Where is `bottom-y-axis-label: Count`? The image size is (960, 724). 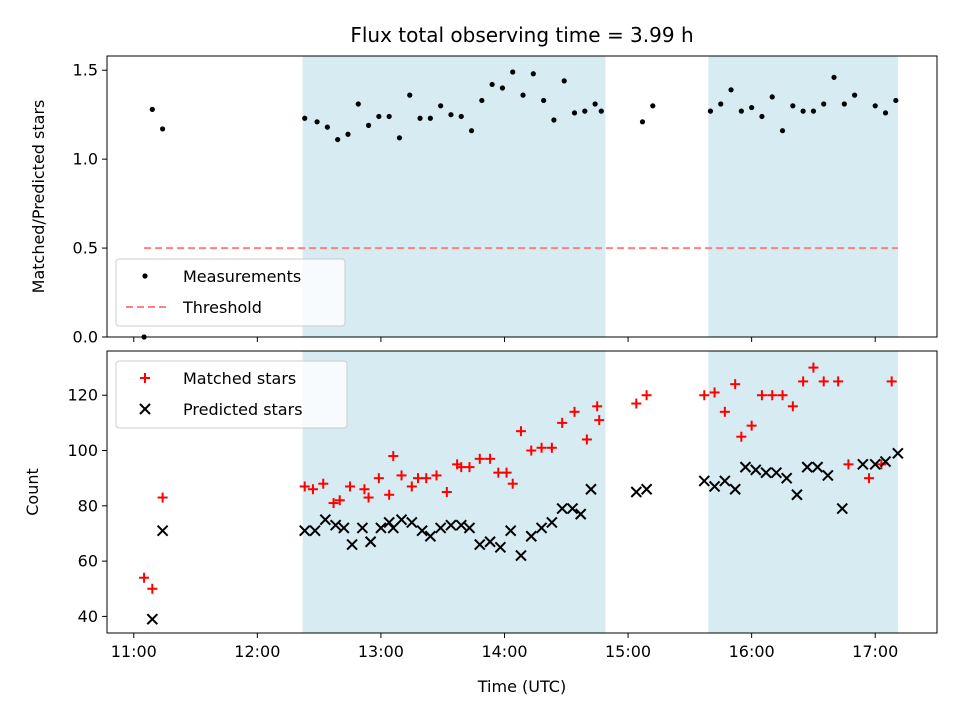
bottom-y-axis-label: Count is located at coordinates (32, 492).